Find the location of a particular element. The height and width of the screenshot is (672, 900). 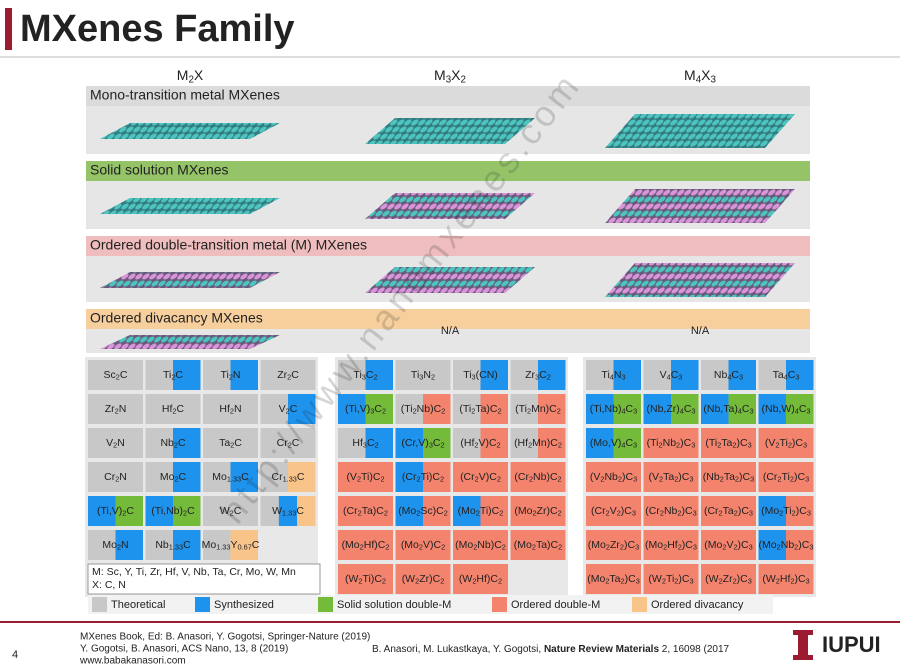

footer-right-part: B. Anasori, M. Lukastkaya, Y. Gogotsi, is located at coordinates (458, 649).